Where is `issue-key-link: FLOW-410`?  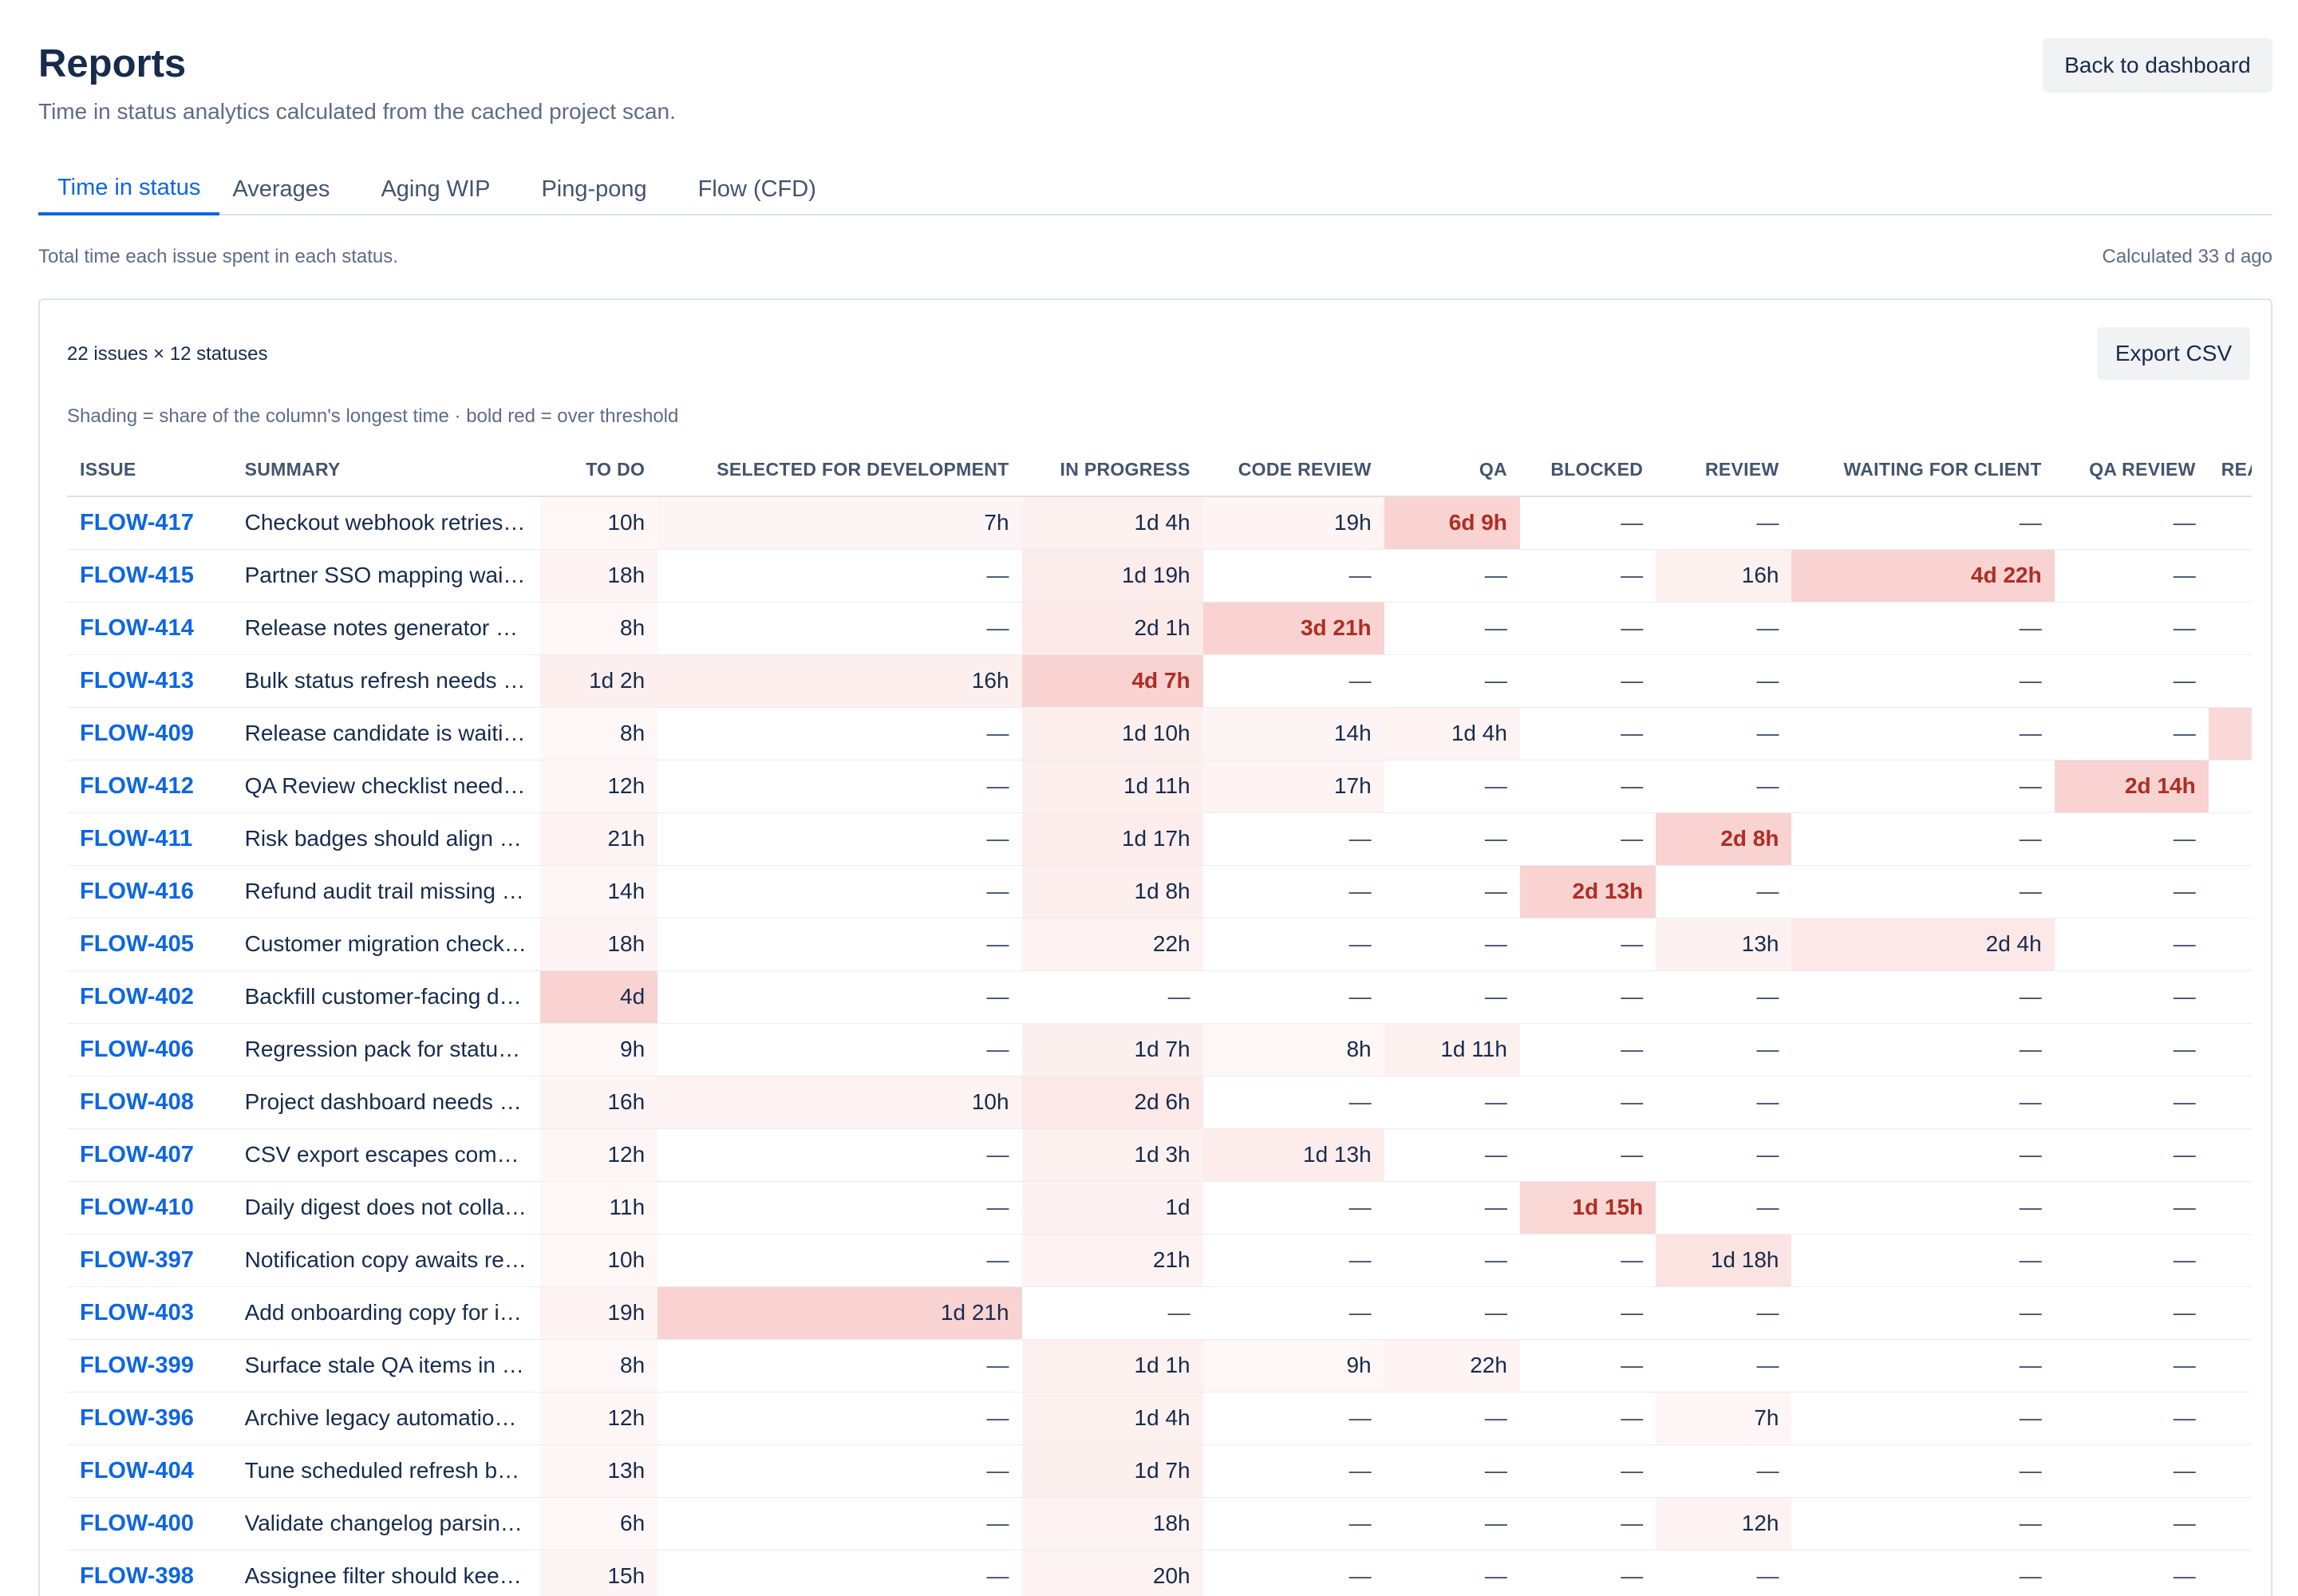 issue-key-link: FLOW-410 is located at coordinates (149, 1208).